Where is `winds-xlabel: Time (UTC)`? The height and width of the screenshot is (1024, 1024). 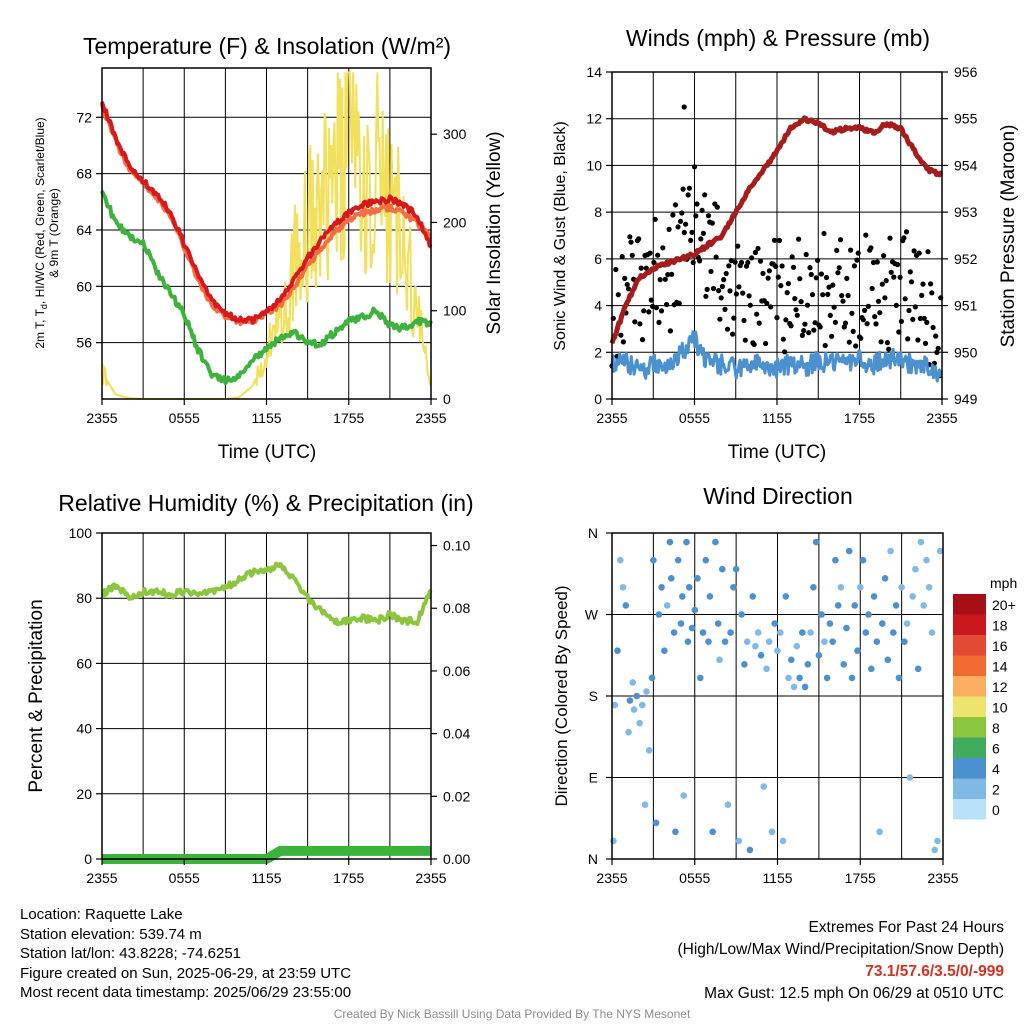 winds-xlabel: Time (UTC) is located at coordinates (777, 452).